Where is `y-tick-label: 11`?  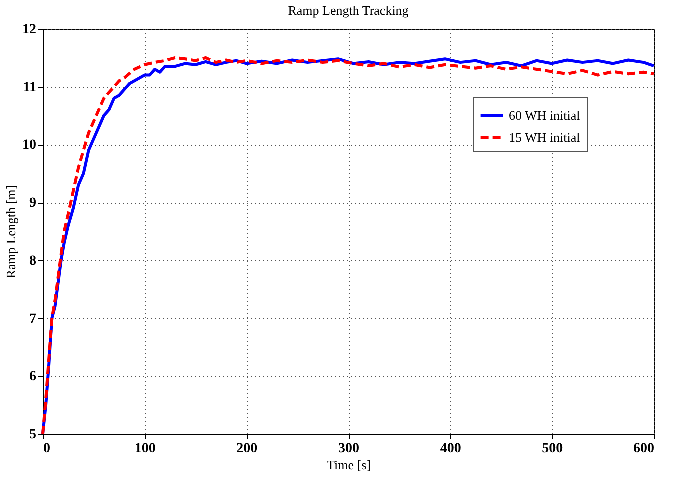
y-tick-label: 11 is located at coordinates (29, 88).